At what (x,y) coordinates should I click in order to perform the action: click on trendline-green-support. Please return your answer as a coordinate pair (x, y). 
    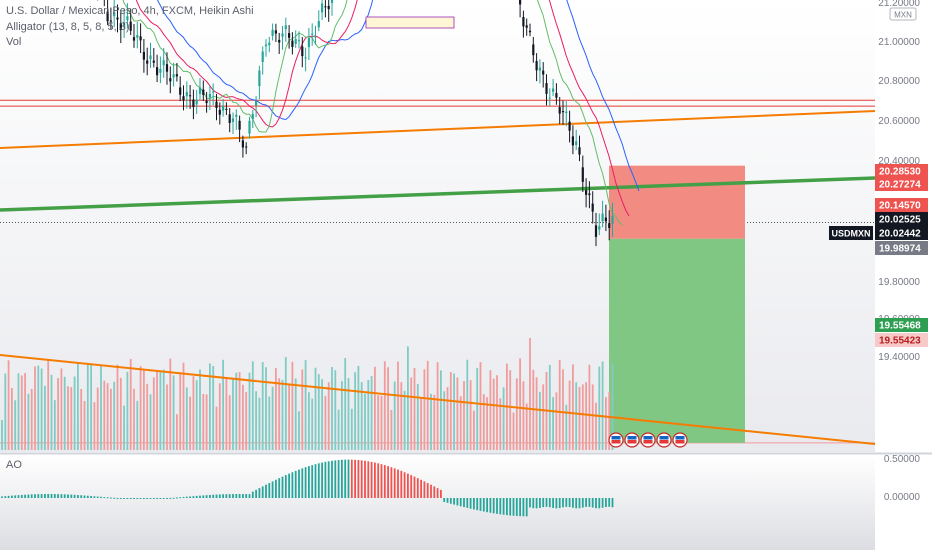
    Looking at the image, I should click on (438, 194).